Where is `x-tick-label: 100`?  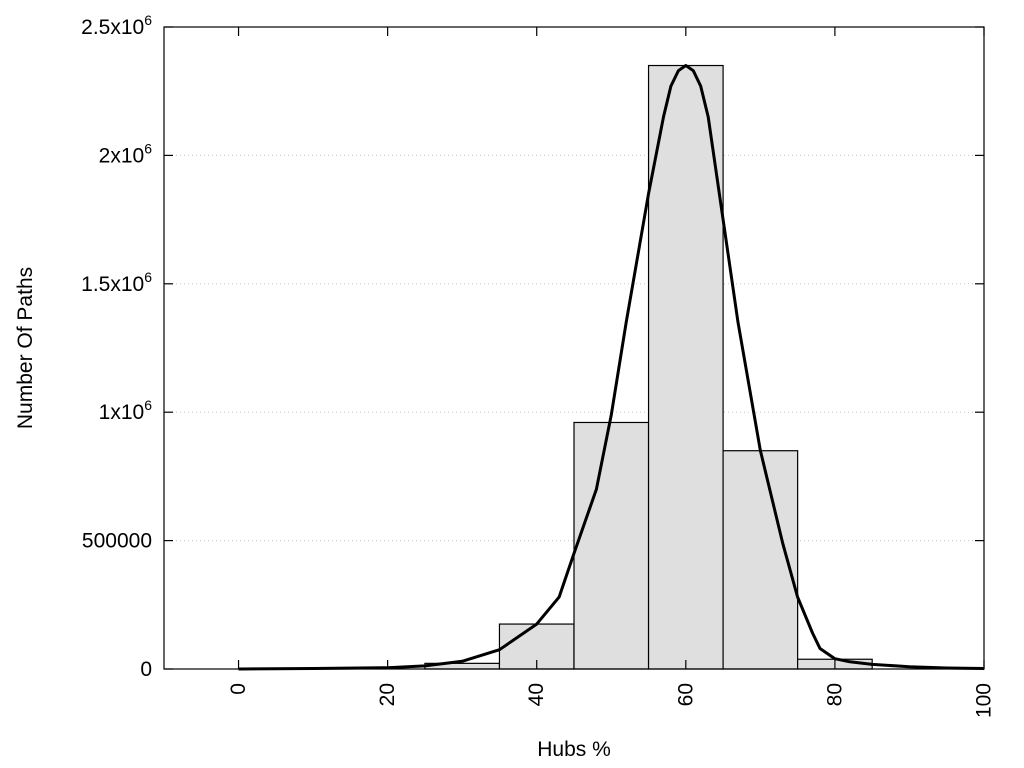 x-tick-label: 100 is located at coordinates (984, 700).